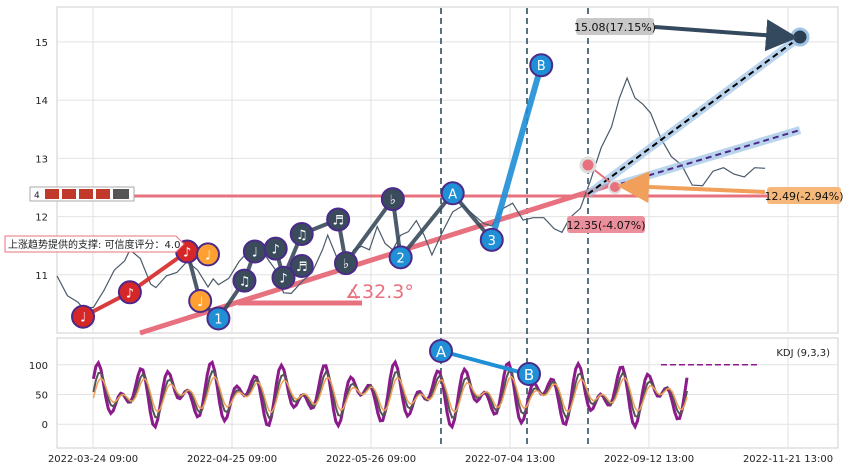  I want to click on kdj-k-line, so click(390, 394).